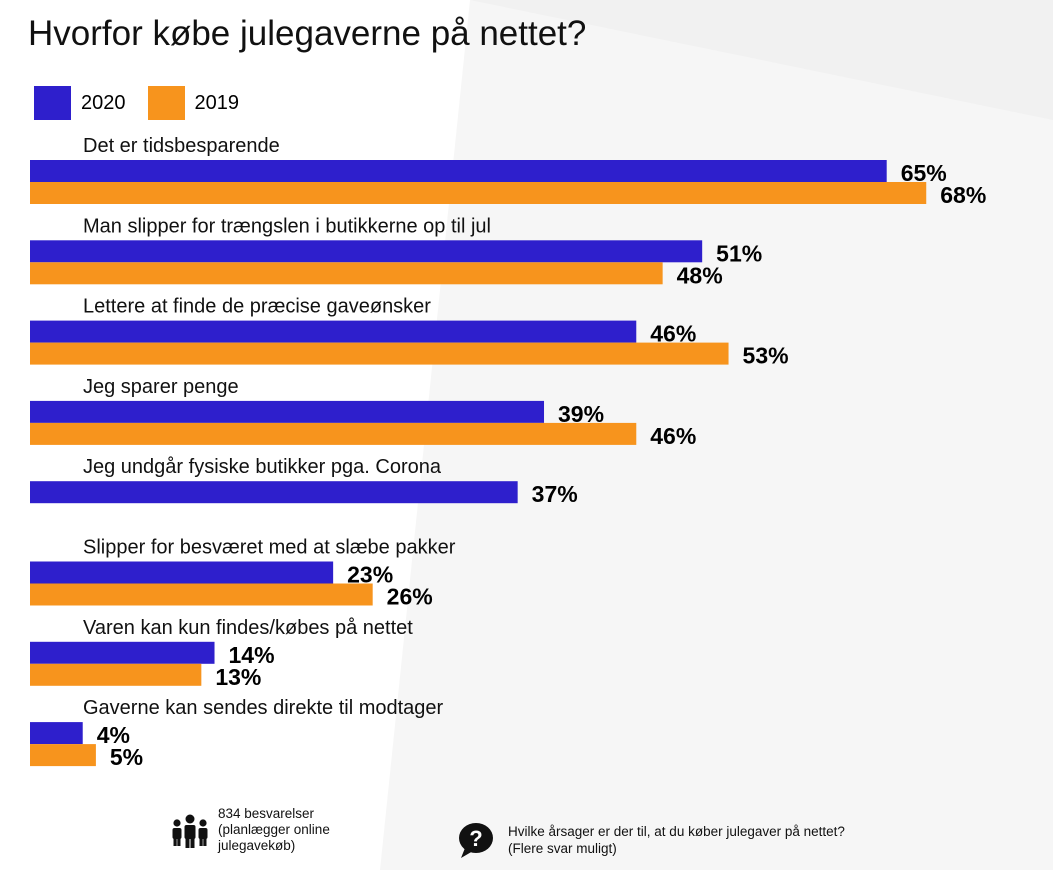 Image resolution: width=1053 pixels, height=870 pixels. I want to click on respondents-line: julegavekøb), so click(257, 845).